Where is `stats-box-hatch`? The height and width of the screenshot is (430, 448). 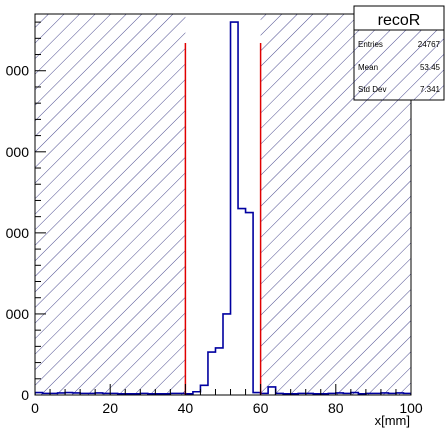
stats-box-hatch is located at coordinates (399, 65).